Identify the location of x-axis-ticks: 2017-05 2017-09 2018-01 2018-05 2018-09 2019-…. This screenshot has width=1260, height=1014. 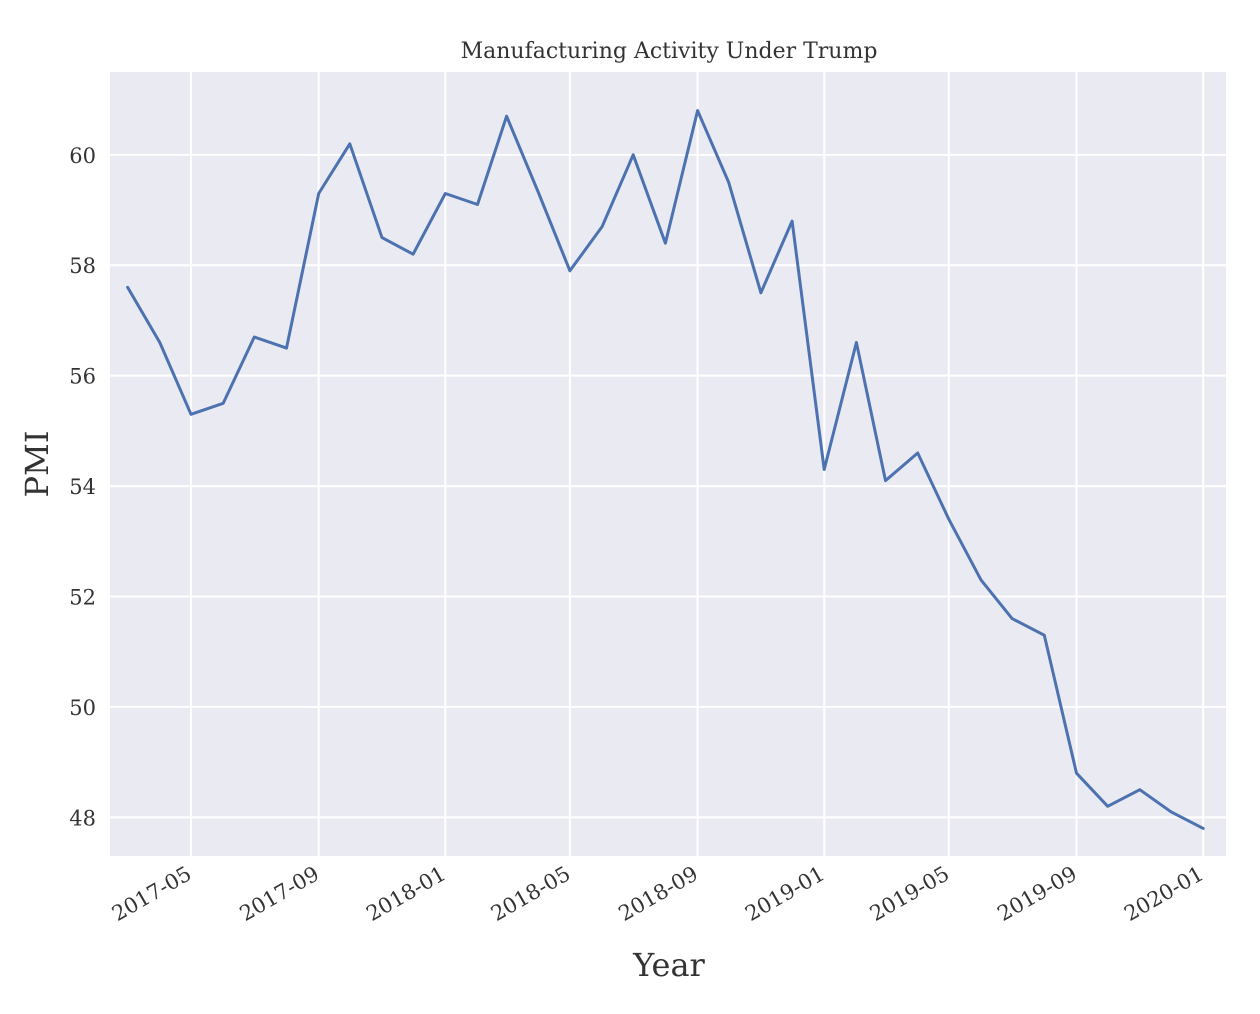
(658, 894).